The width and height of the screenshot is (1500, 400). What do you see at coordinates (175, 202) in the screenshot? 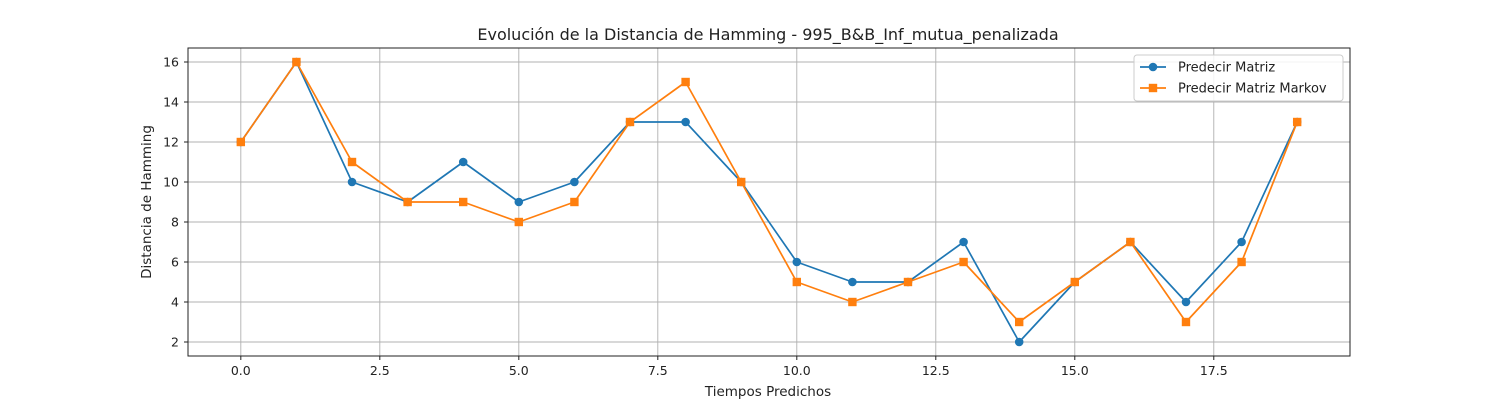
I see `y-axis: 2 4 6 8 10 12 14 16` at bounding box center [175, 202].